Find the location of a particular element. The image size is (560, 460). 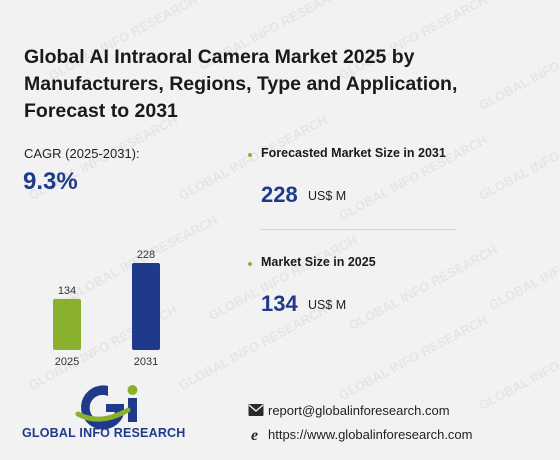

divider is located at coordinates (358, 229).